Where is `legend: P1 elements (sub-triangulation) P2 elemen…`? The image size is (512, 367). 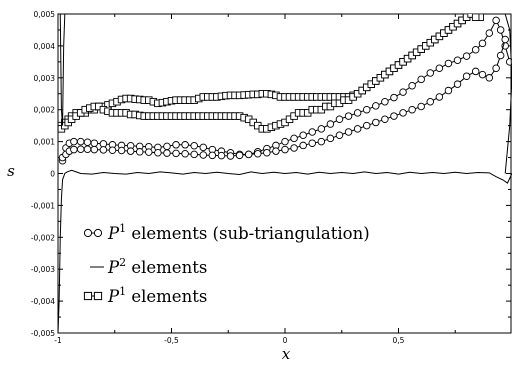
legend: P1 elements (sub-triangulation) P2 elemen… is located at coordinates (226, 264).